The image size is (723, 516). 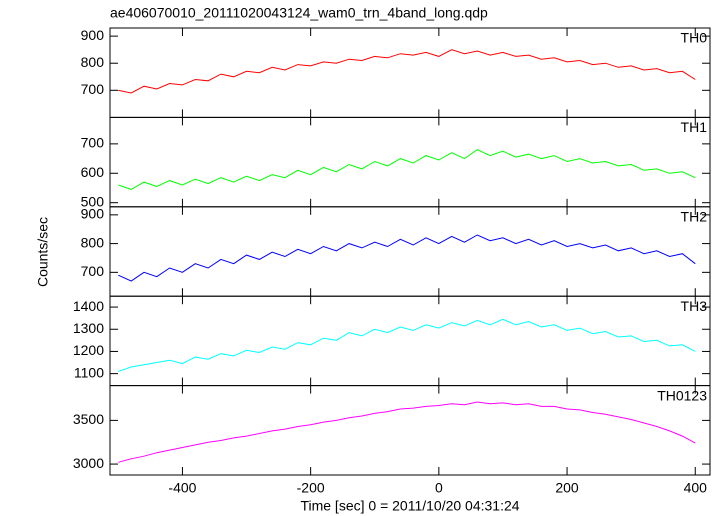 I want to click on x-tick-label: 0, so click(x=439, y=488).